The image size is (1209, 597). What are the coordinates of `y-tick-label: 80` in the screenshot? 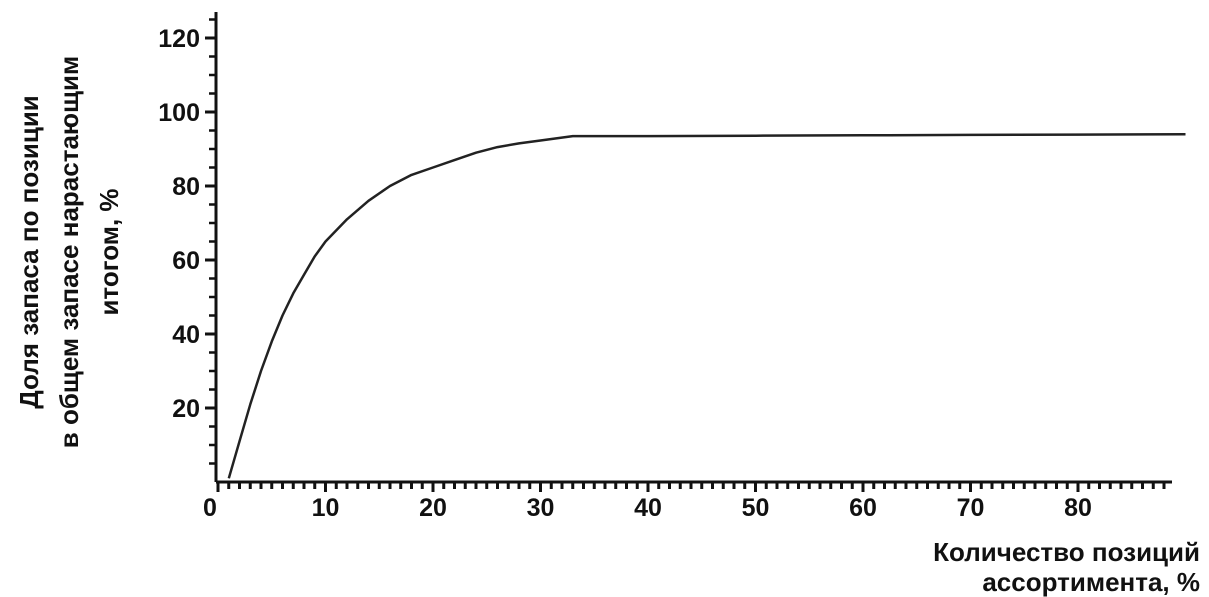 It's located at (186, 187).